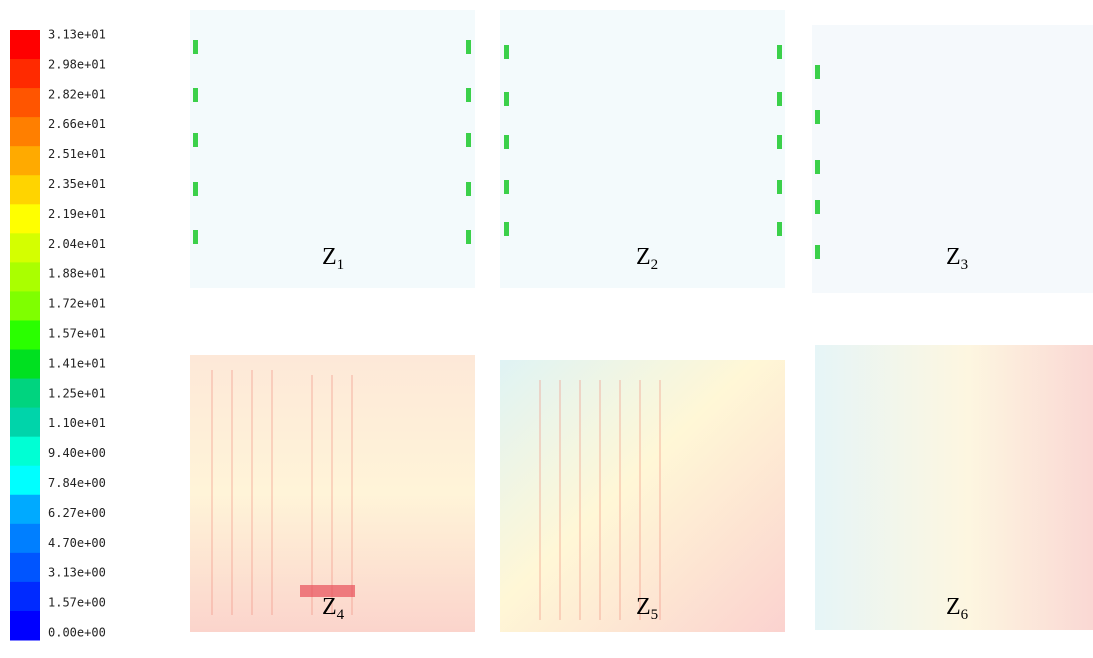  Describe the element at coordinates (77, 274) in the screenshot. I see `legend-label: 1.88e+01` at that location.